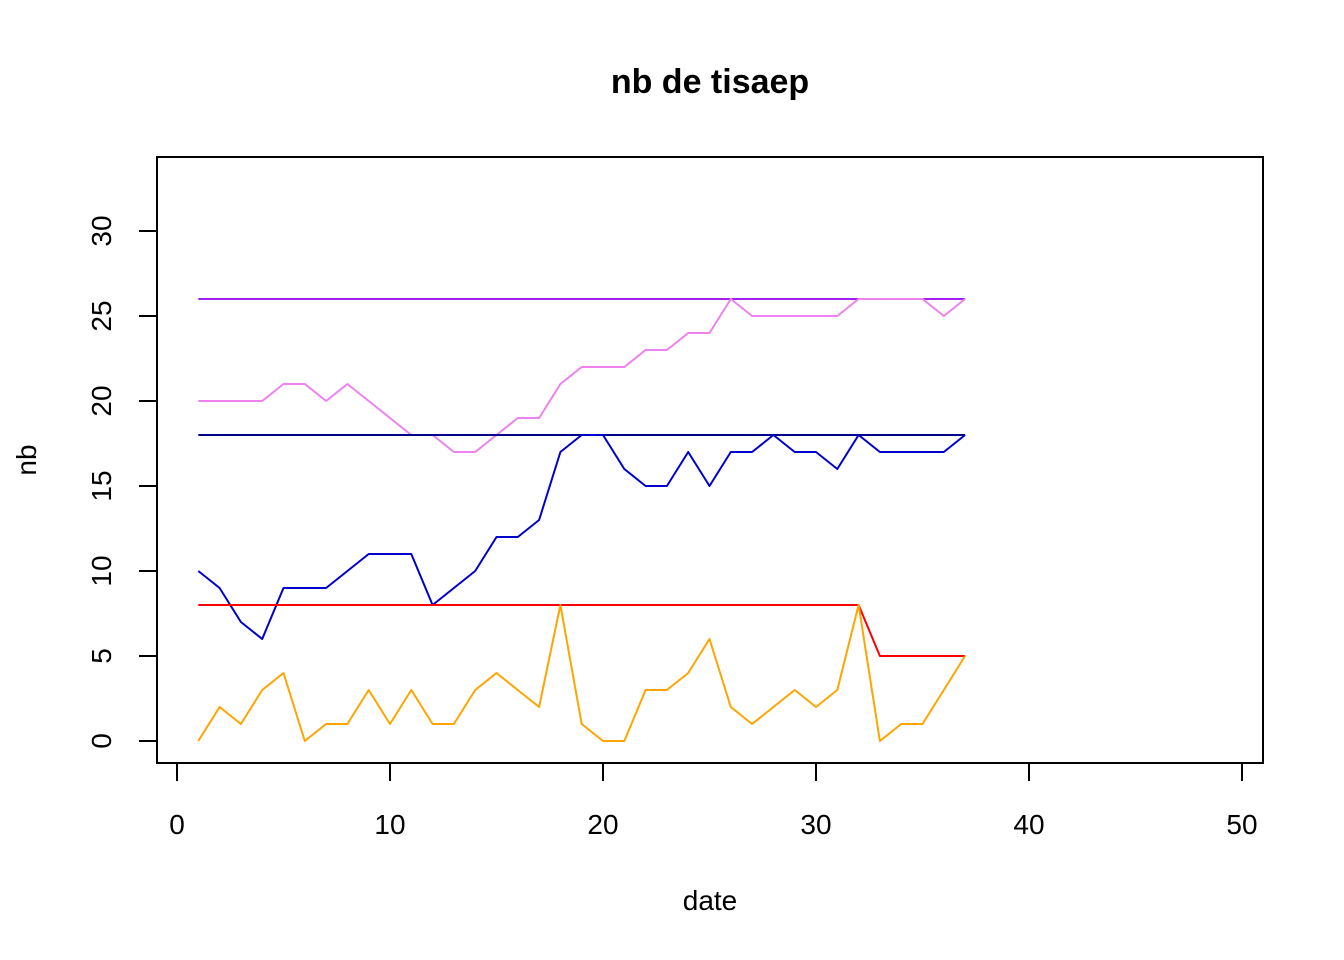 The image size is (1344, 960). I want to click on x-tick-label: 20, so click(602, 824).